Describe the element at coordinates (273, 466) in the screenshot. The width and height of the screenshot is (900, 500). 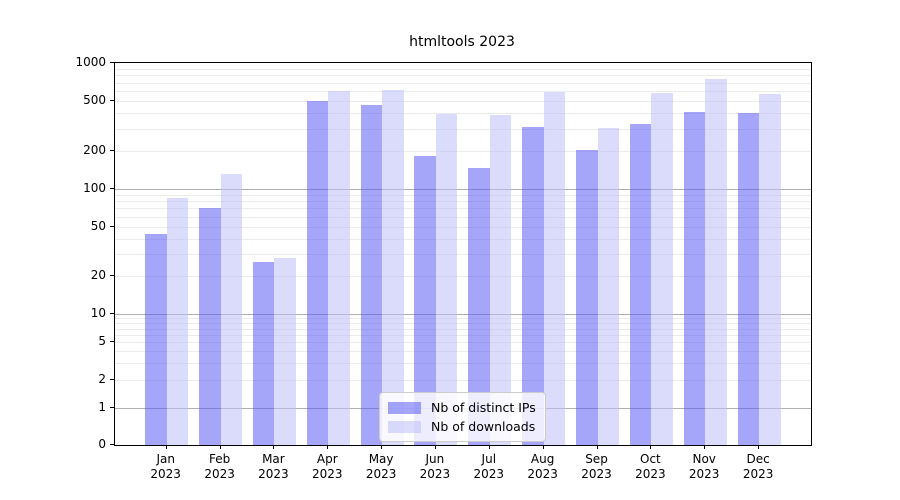
I see `x-tick-label: Mar 2023` at that location.